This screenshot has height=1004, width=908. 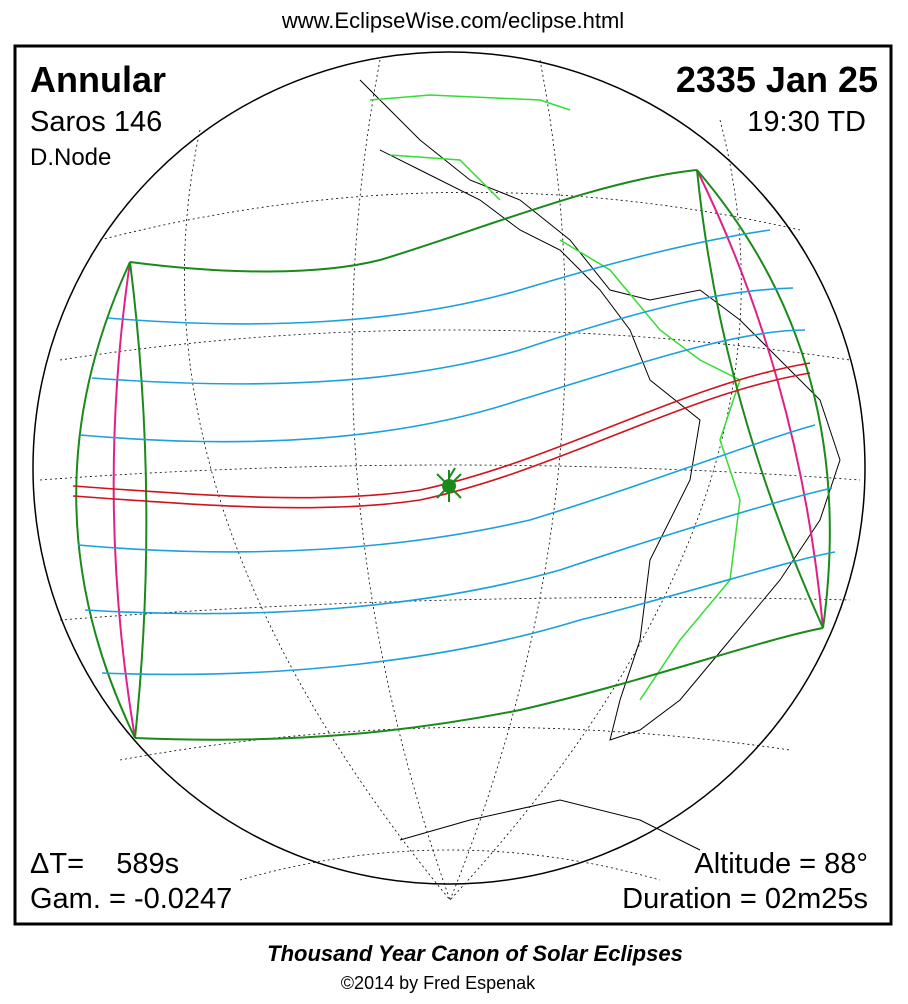 What do you see at coordinates (438, 983) in the screenshot?
I see `credit: ©2014 by Fred Espenak` at bounding box center [438, 983].